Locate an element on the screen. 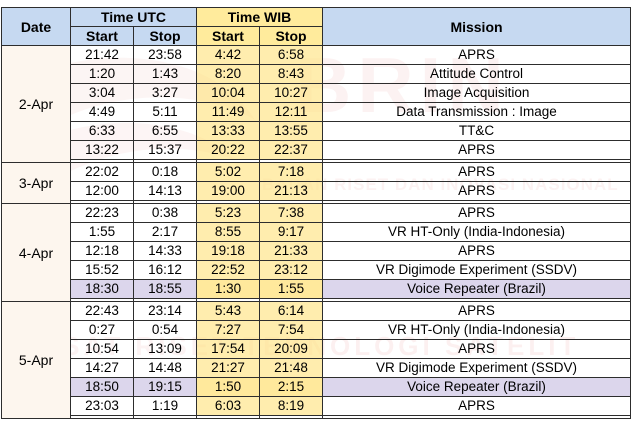  wib-stop-cell: 6:14 is located at coordinates (291, 311).